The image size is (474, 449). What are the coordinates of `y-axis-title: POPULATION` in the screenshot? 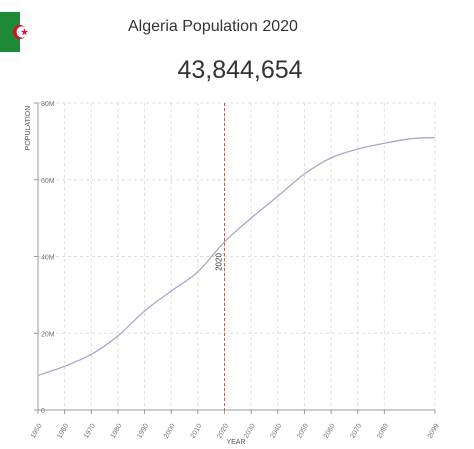 It's located at (28, 128).